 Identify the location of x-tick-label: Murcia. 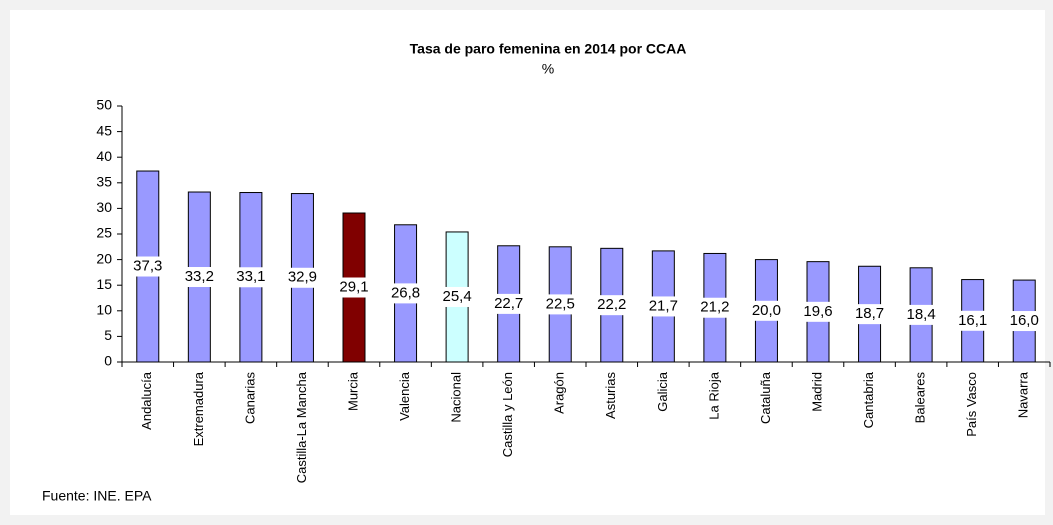
(352, 391).